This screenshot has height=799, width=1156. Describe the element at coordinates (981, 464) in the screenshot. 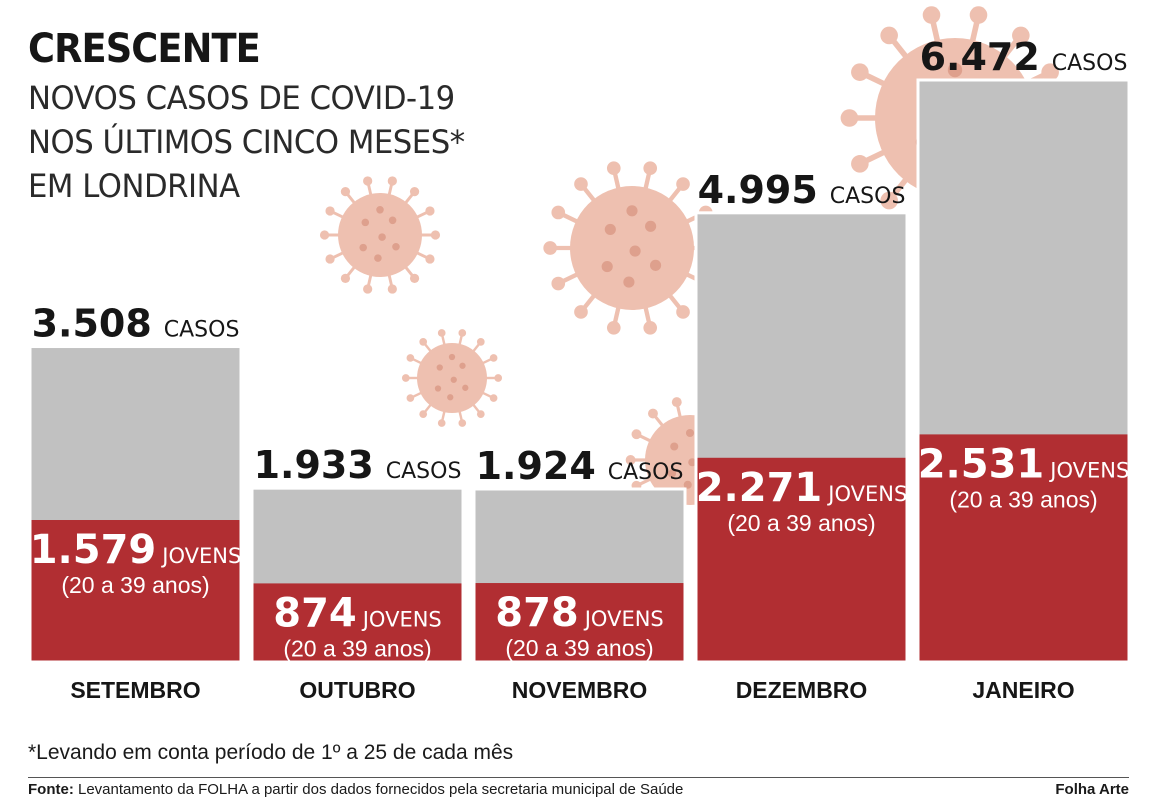

I see `young-cases-value: 2.531` at that location.